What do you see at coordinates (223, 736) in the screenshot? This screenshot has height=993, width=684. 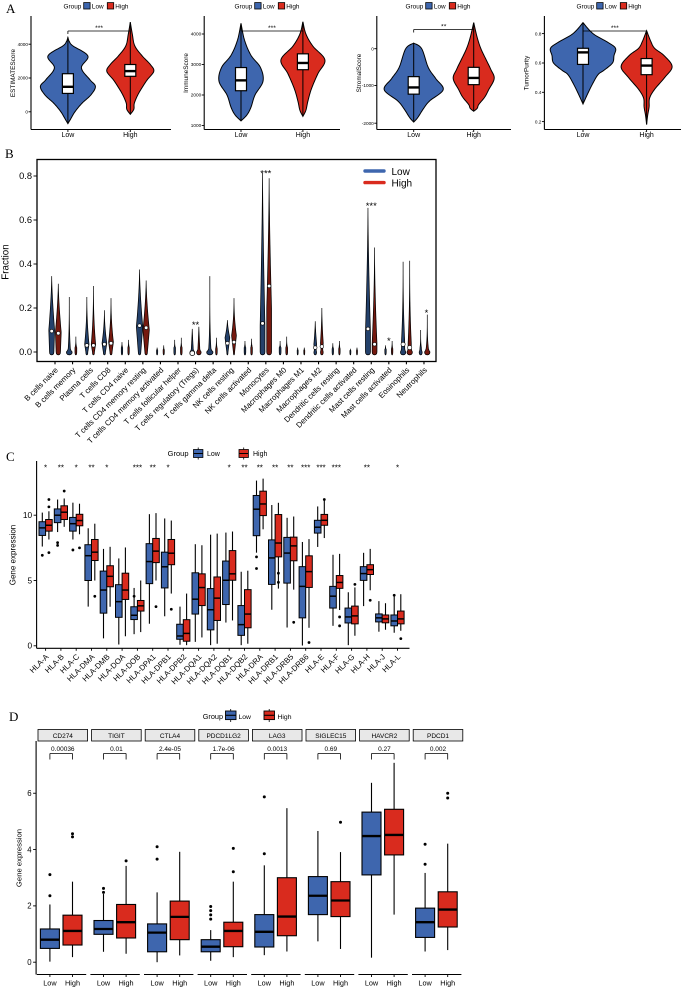 I see `svg-text: PDCD1LG2` at bounding box center [223, 736].